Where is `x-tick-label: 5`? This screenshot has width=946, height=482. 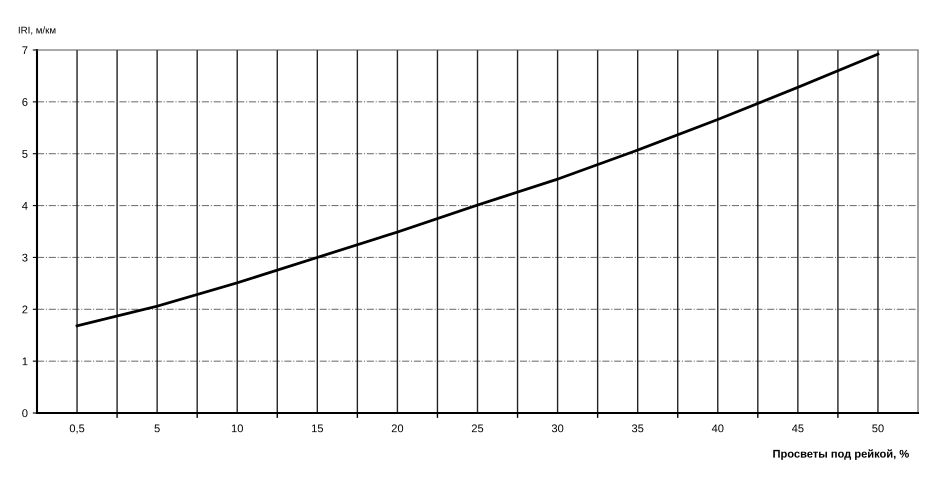 x-tick-label: 5 is located at coordinates (157, 428).